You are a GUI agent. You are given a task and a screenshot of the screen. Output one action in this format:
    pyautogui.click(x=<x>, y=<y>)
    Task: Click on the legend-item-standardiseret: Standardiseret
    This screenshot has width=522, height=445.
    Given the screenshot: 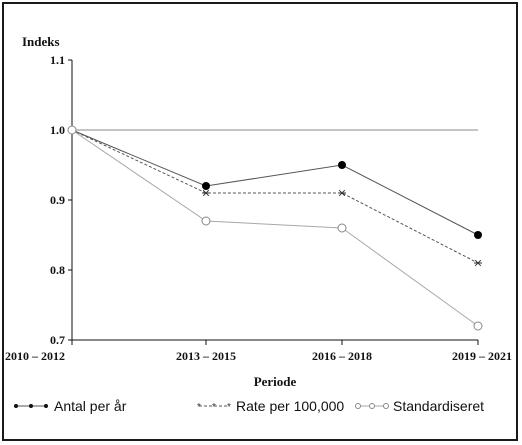 What is the action you would take?
    pyautogui.click(x=419, y=406)
    